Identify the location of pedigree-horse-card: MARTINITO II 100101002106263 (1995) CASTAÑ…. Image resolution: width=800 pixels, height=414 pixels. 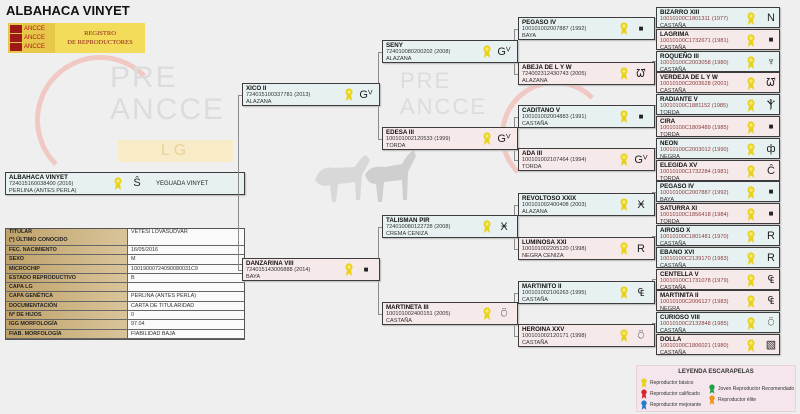
(586, 292).